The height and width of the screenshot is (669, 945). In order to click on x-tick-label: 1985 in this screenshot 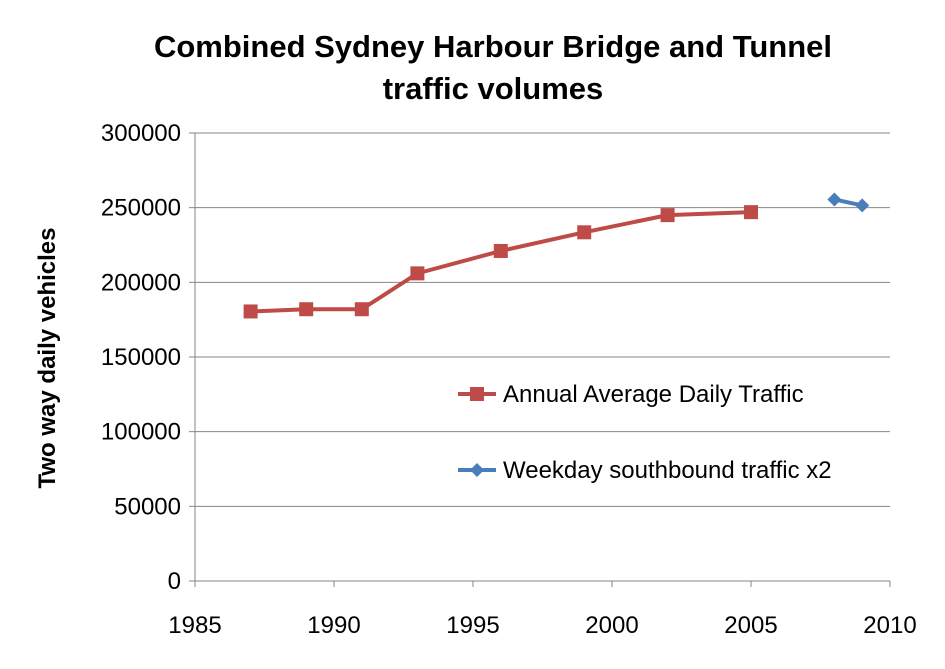, I will do `click(194, 625)`.